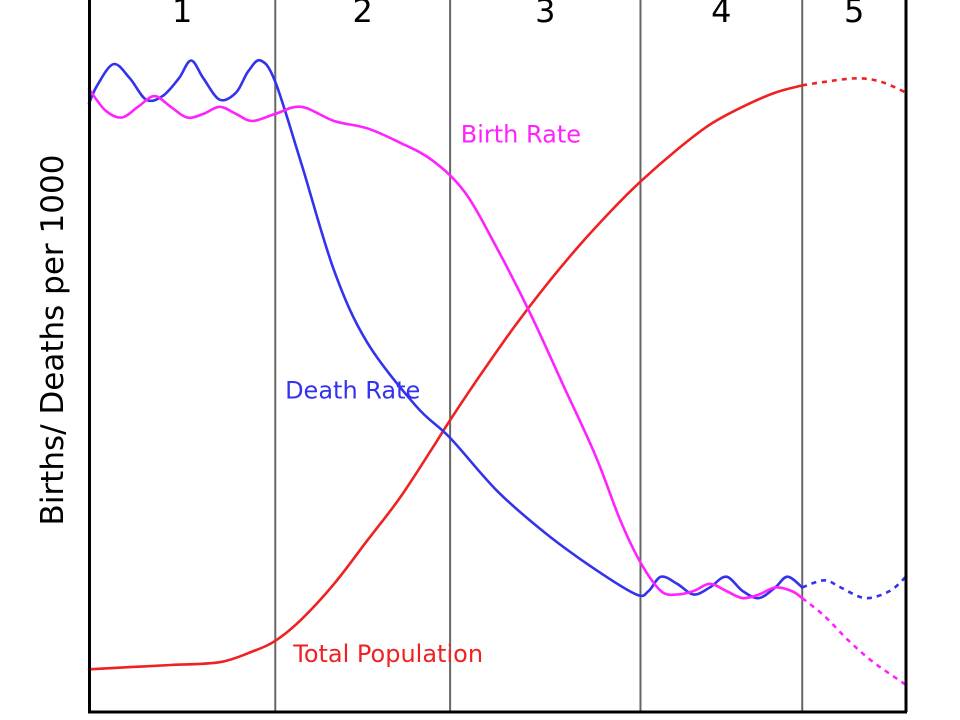 The height and width of the screenshot is (720, 960). I want to click on stage-label-5: 5, so click(854, 15).